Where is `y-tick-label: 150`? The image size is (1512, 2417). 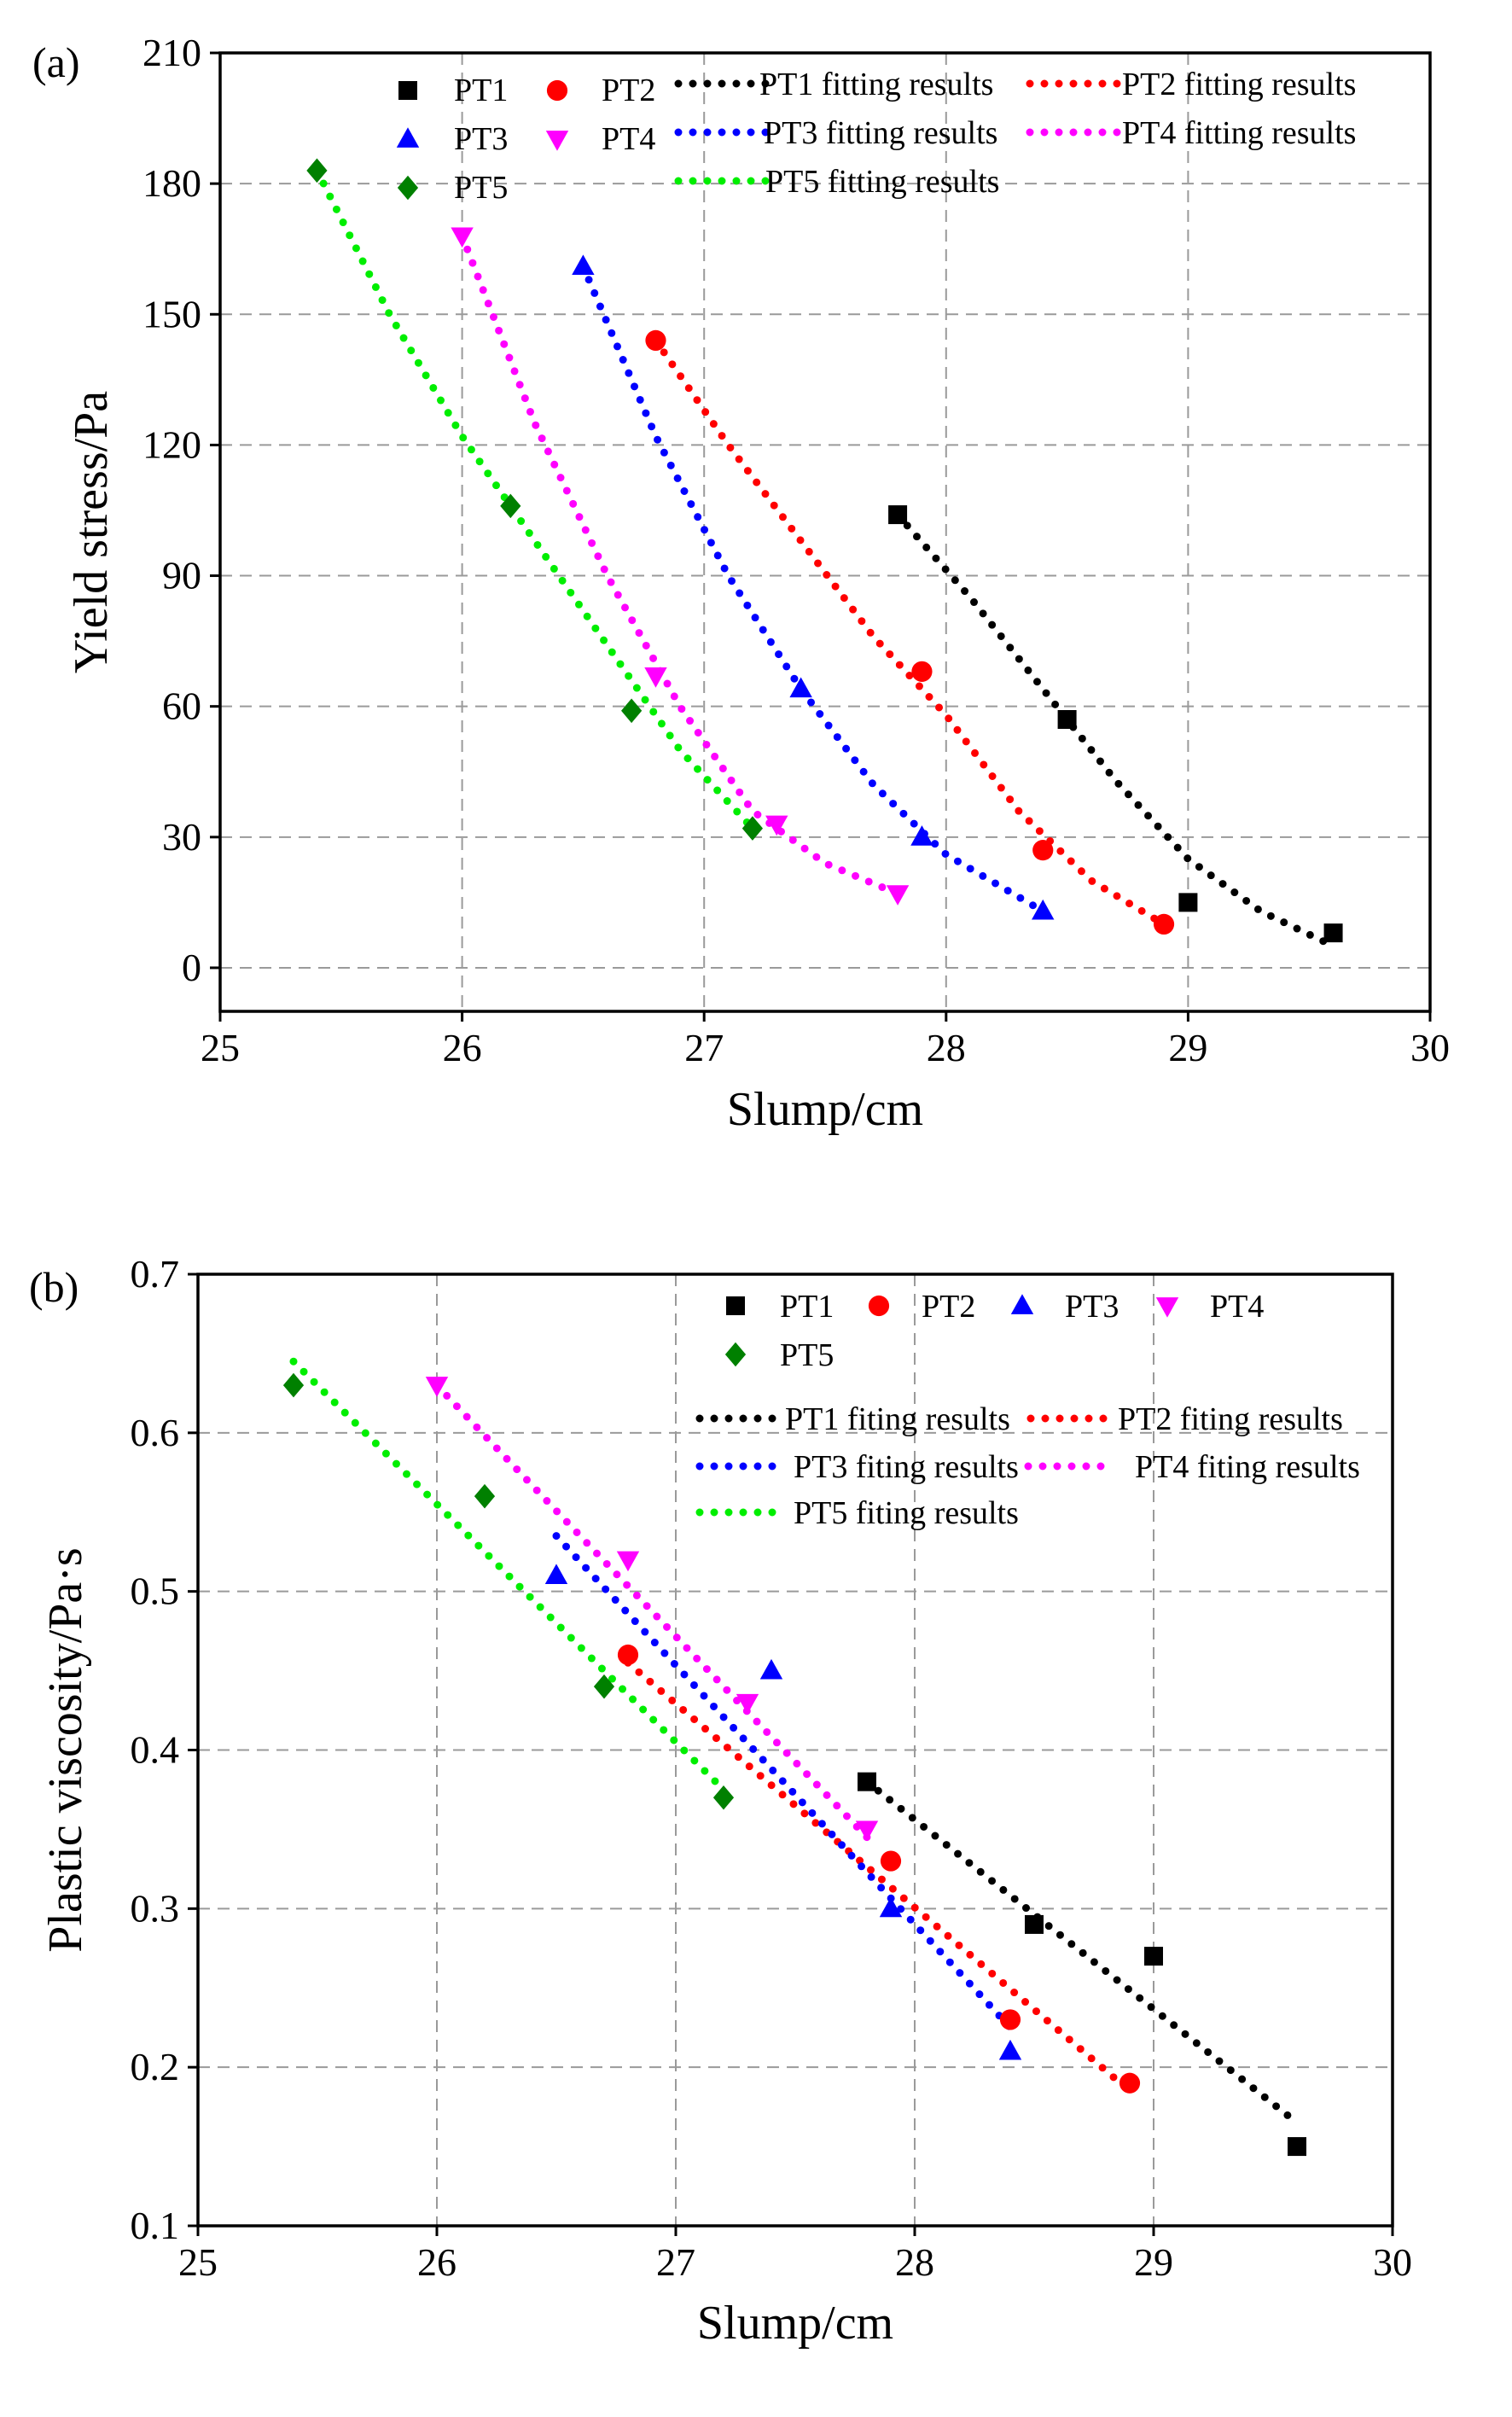
y-tick-label: 150 is located at coordinates (171, 314).